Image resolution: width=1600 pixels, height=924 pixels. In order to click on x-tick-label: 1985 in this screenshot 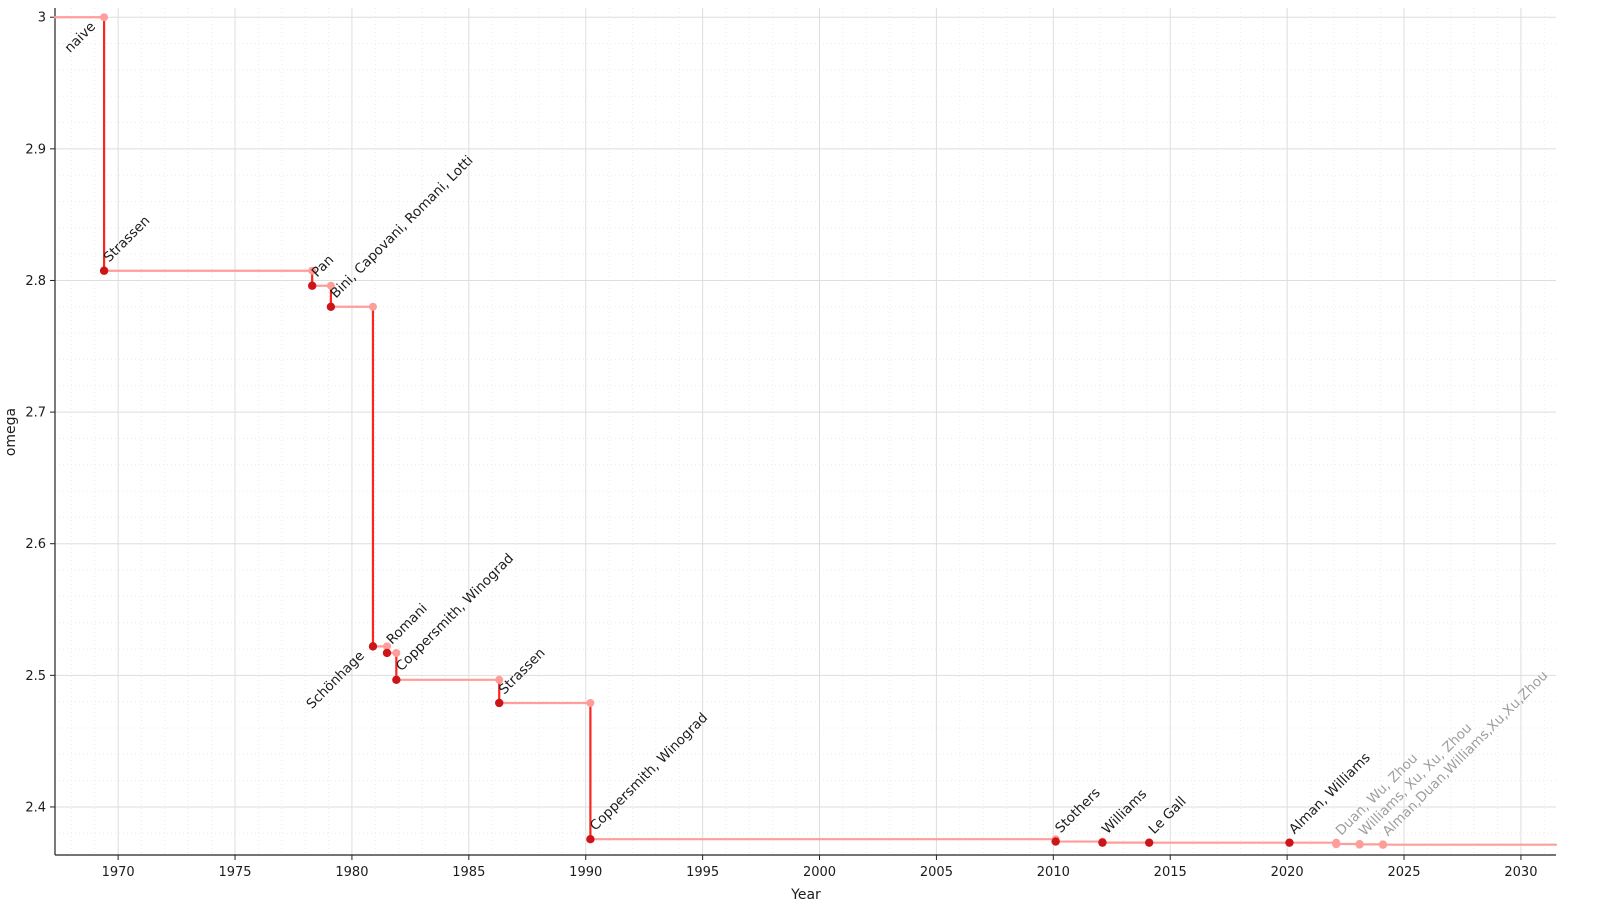, I will do `click(468, 872)`.